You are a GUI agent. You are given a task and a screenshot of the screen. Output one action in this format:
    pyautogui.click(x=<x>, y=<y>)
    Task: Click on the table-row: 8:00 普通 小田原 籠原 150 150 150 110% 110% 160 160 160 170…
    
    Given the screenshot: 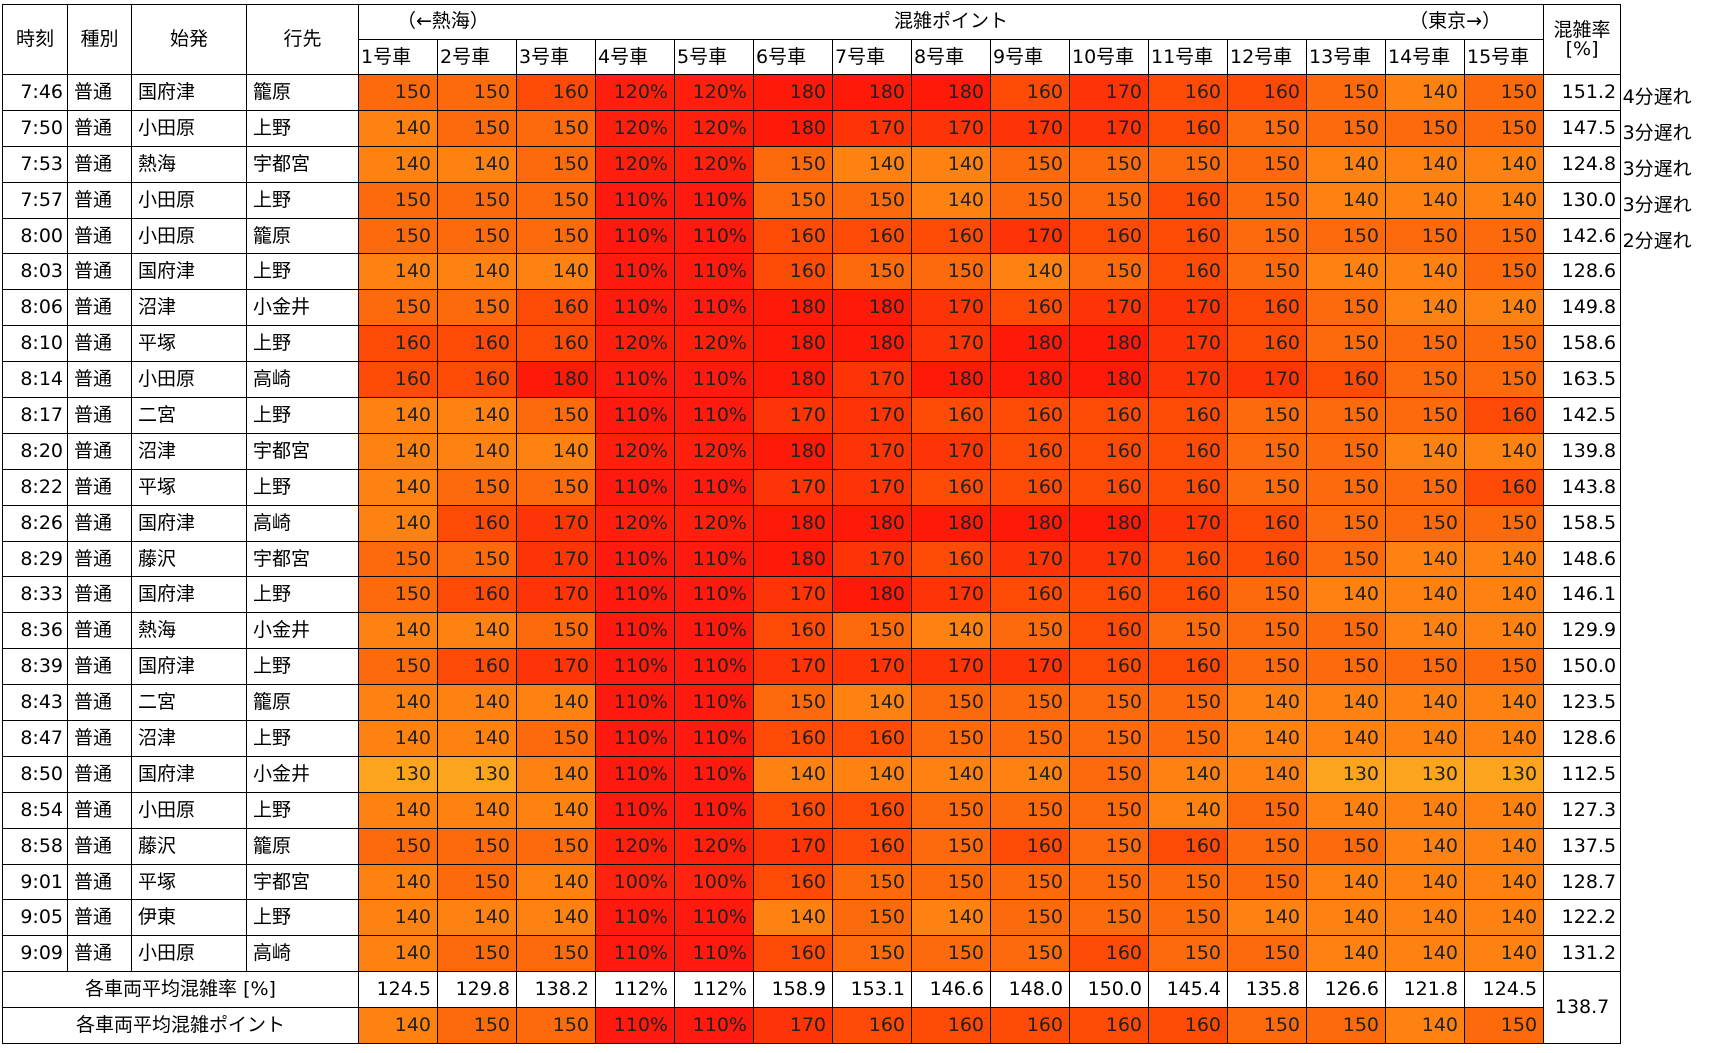 What is the action you would take?
    pyautogui.click(x=812, y=236)
    